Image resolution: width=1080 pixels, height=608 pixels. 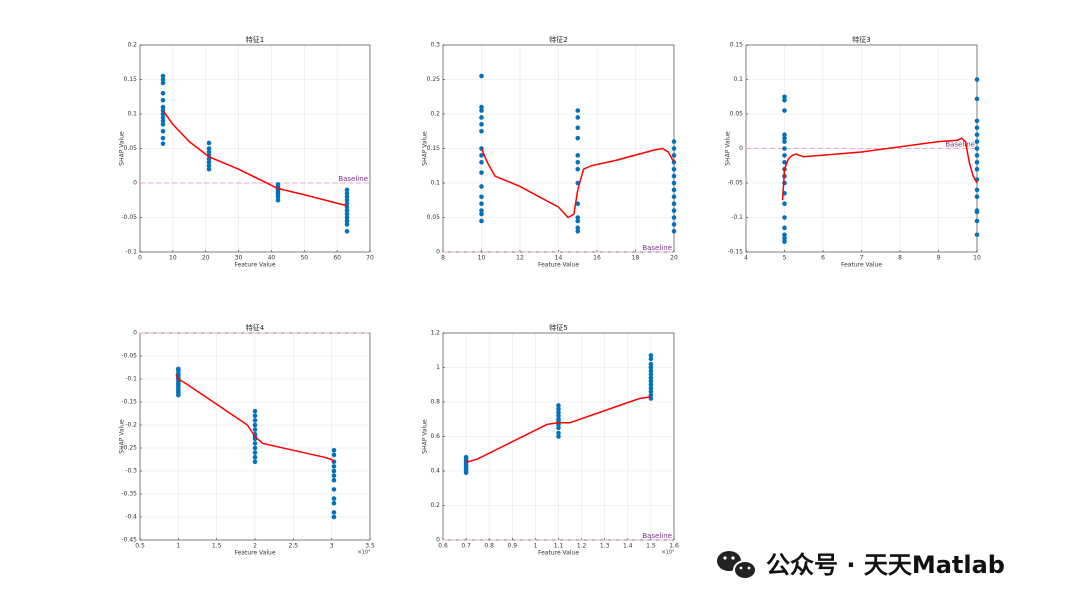 What do you see at coordinates (129, 448) in the screenshot?
I see `y-tick-label: -0.25` at bounding box center [129, 448].